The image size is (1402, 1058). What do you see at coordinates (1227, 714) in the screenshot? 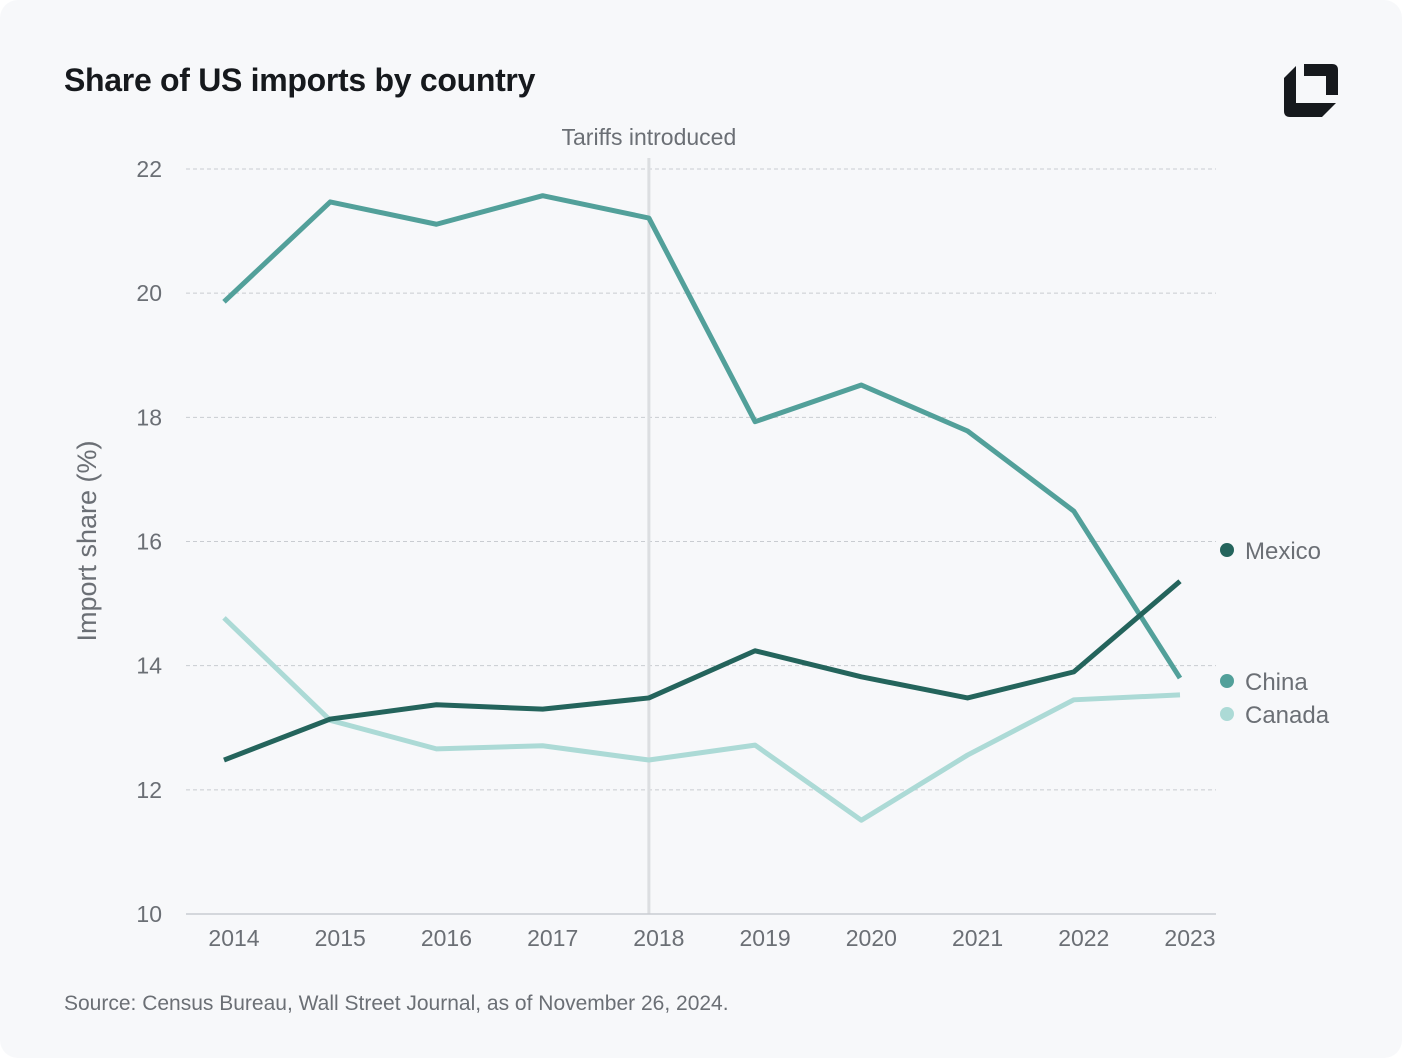
I see `legend-marker-canada` at bounding box center [1227, 714].